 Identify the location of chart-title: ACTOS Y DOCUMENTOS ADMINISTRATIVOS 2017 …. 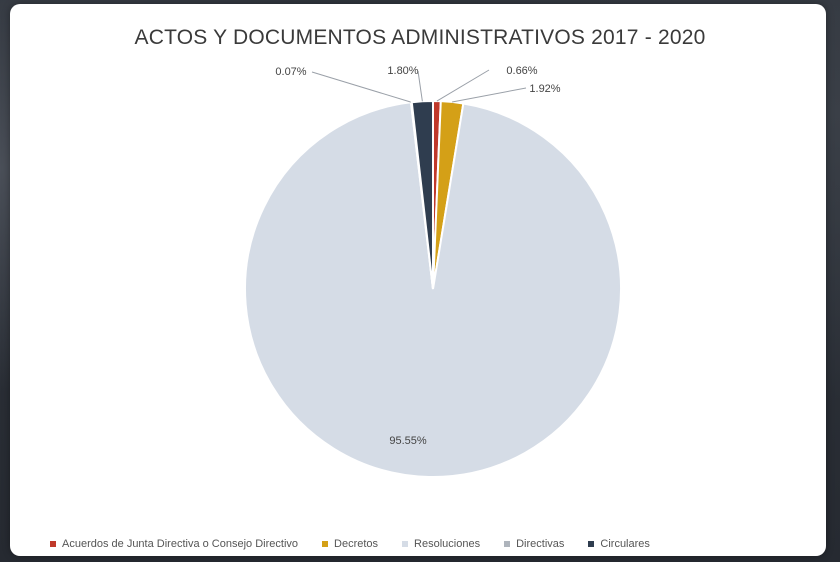
(420, 37).